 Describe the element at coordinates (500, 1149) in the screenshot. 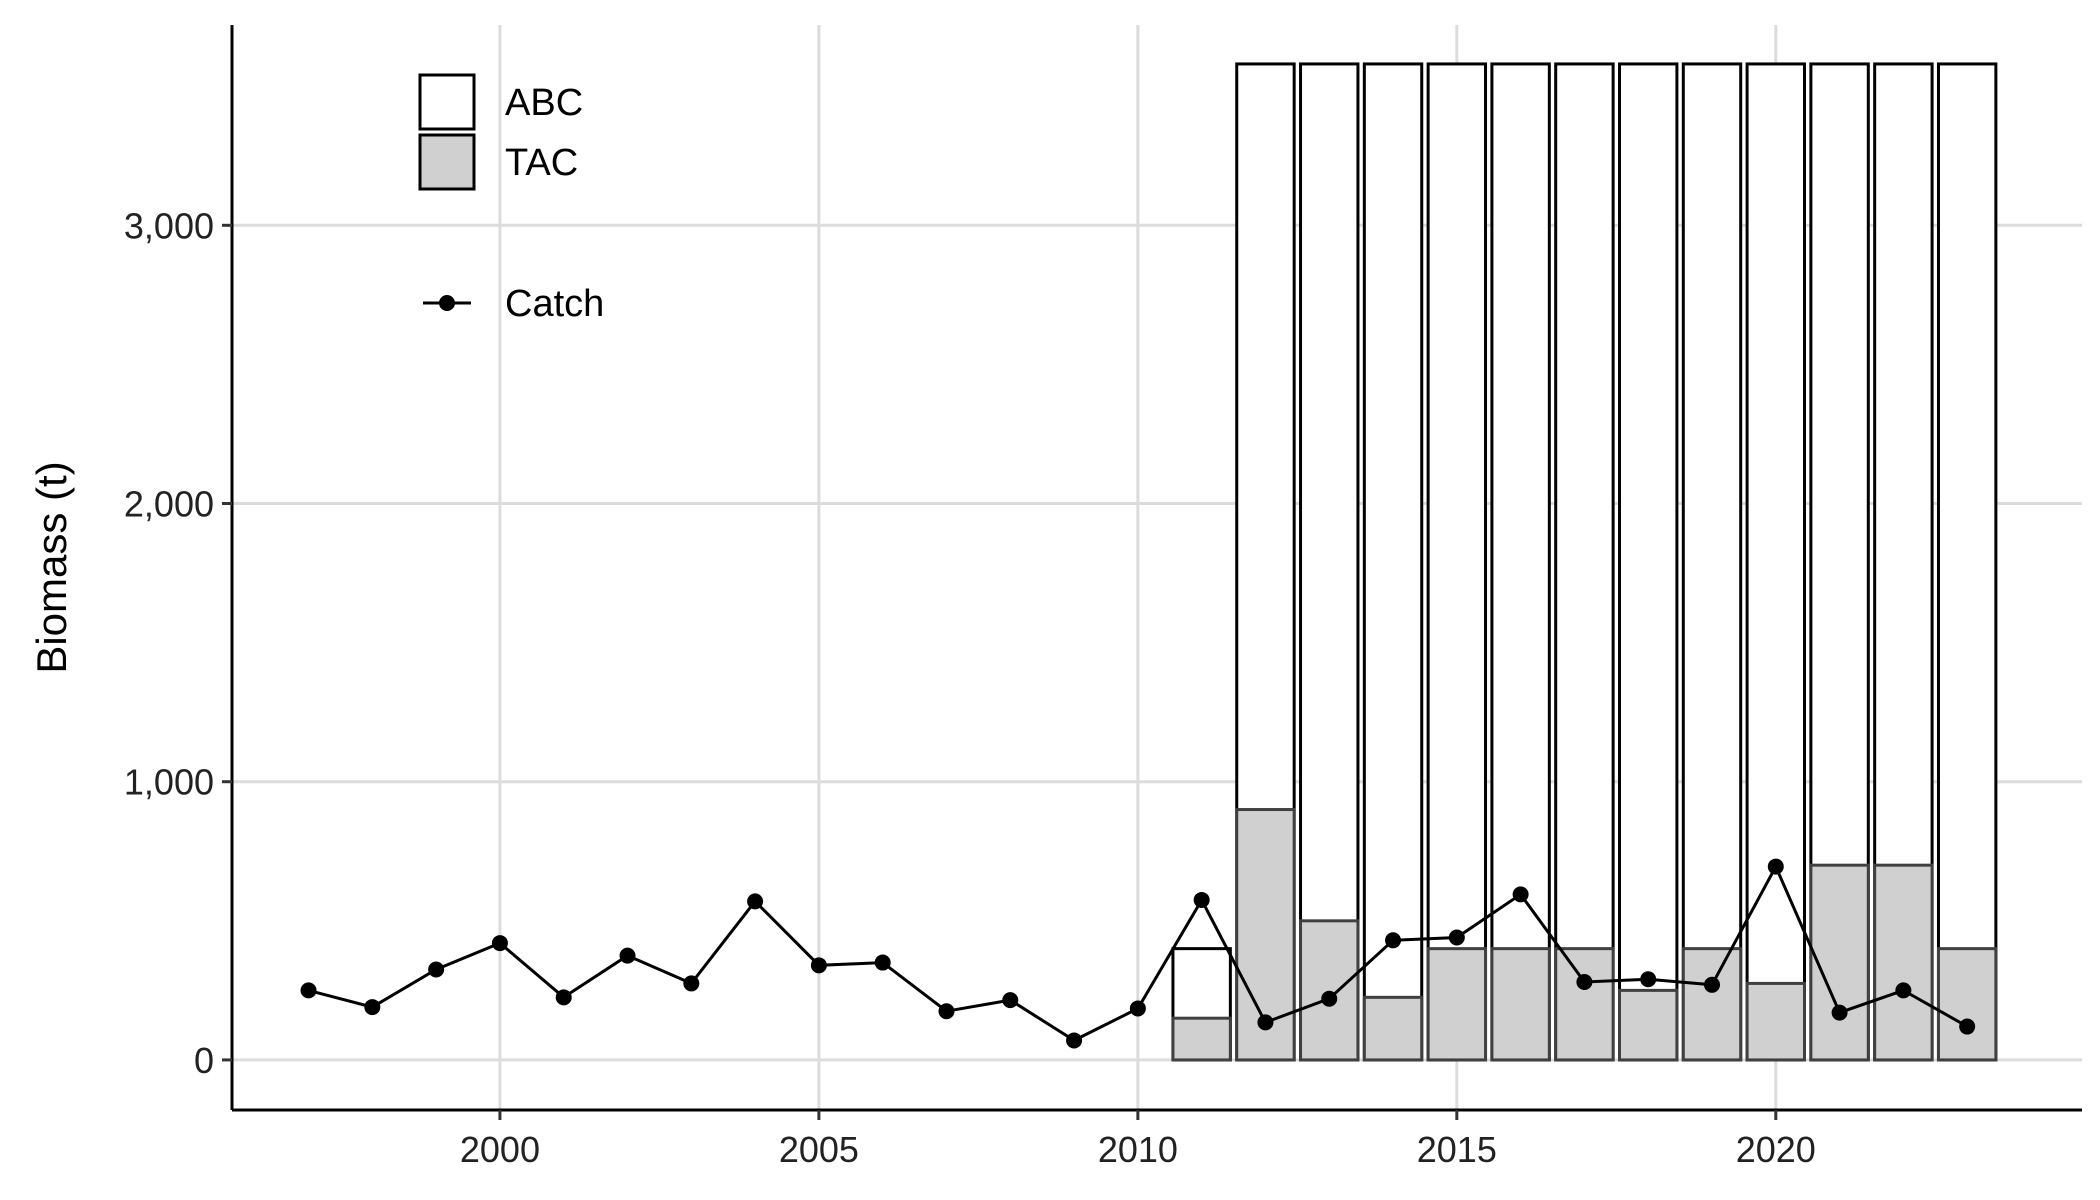

I see `x-tick-label: 2000` at that location.